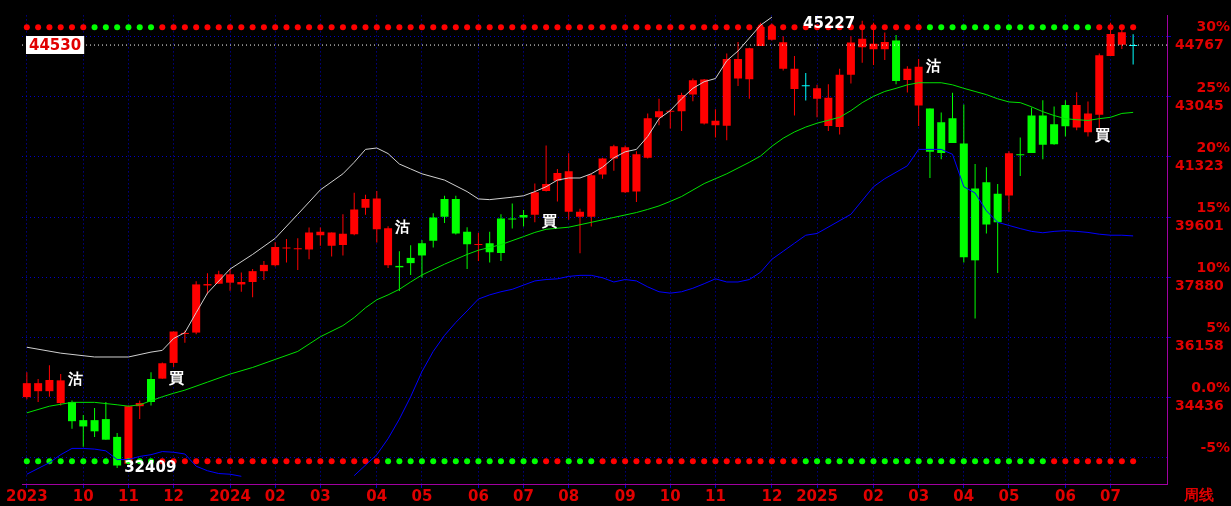 The height and width of the screenshot is (506, 1231). What do you see at coordinates (1199, 104) in the screenshot?
I see `y-tick-label: 43045` at bounding box center [1199, 104].